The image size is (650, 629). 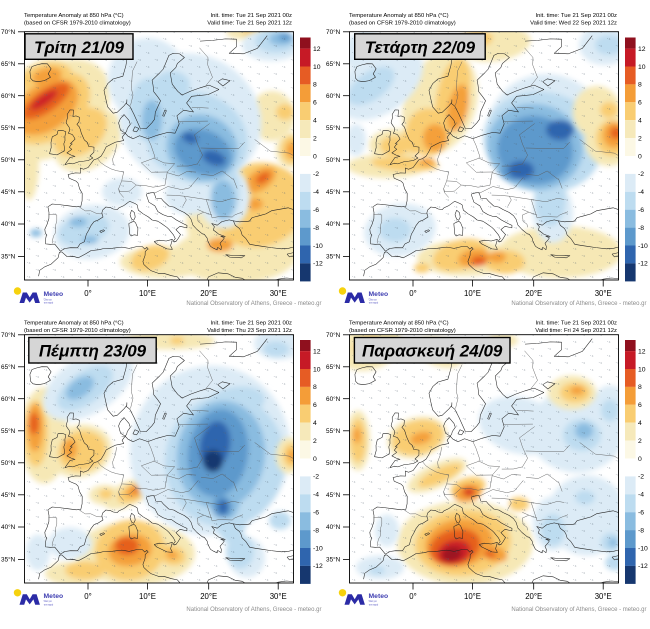 I want to click on svg-text: Παρασκευή 24/09, so click(x=432, y=351).